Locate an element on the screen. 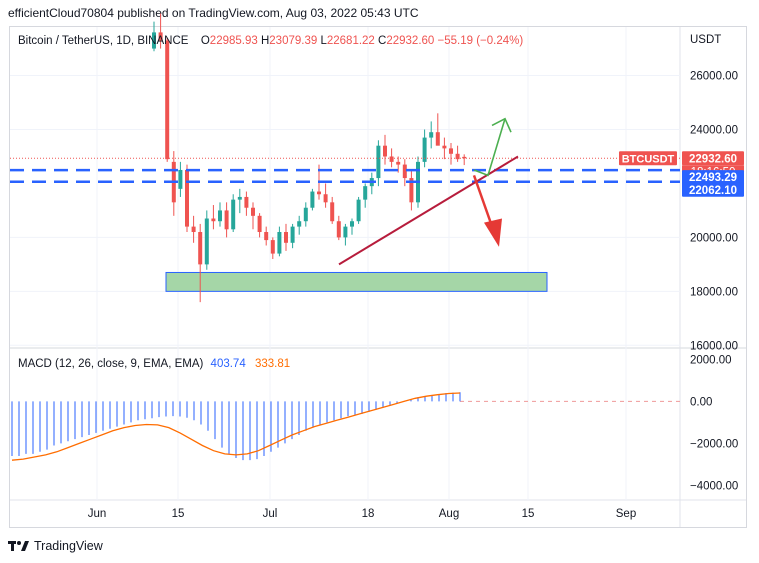 The width and height of the screenshot is (759, 563). bullish-arrow-path is located at coordinates (489, 147).